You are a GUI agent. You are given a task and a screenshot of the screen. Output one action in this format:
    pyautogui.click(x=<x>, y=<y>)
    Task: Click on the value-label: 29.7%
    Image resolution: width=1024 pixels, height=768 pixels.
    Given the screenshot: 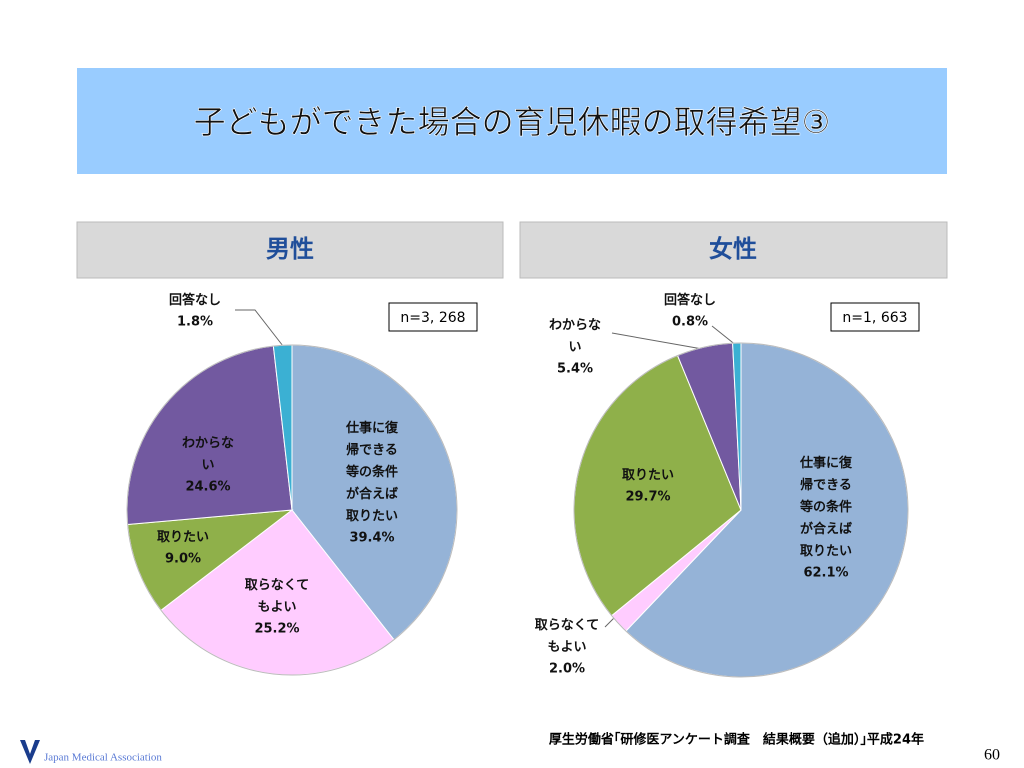 What is the action you would take?
    pyautogui.click(x=647, y=497)
    